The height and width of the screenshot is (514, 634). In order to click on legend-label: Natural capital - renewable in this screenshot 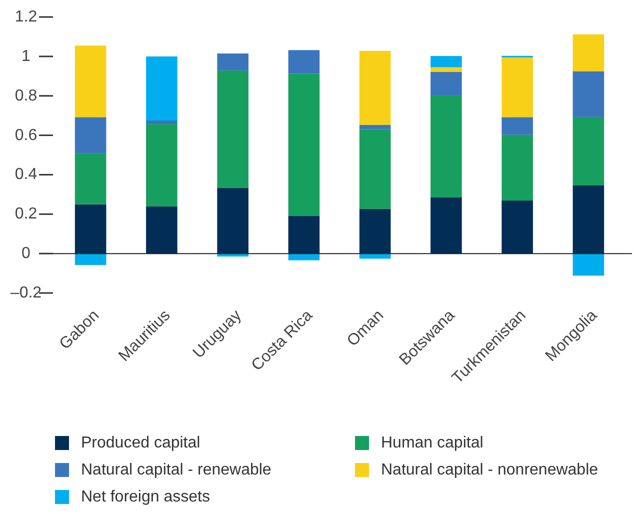, I will do `click(176, 470)`.